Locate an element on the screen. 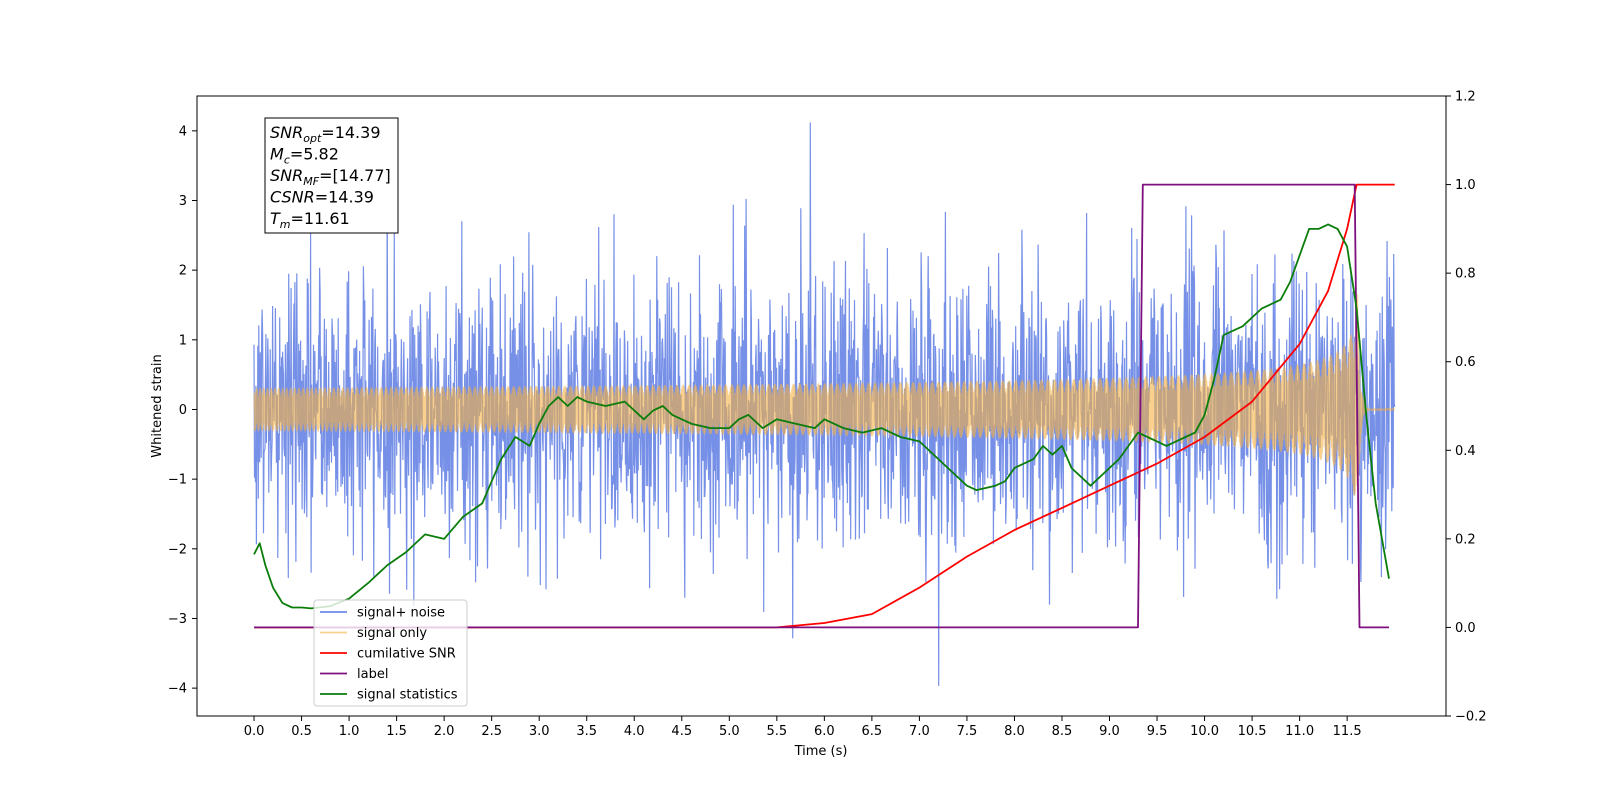 This screenshot has height=800, width=1600. x-tick-label: 3.0 is located at coordinates (539, 731).